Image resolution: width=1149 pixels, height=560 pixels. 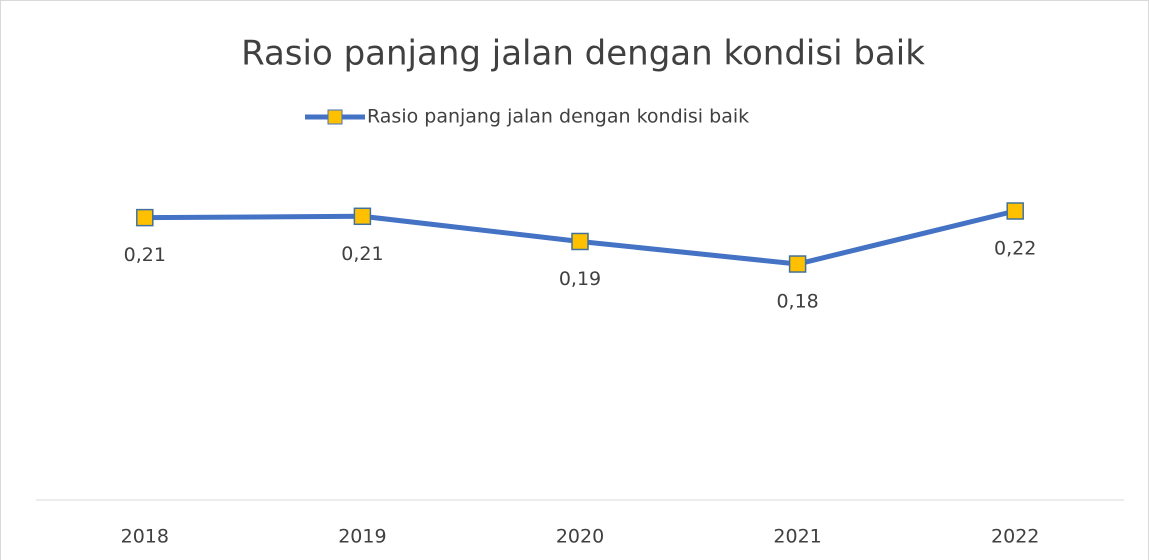 What do you see at coordinates (1015, 537) in the screenshot?
I see `x-tick-label: 2022` at bounding box center [1015, 537].